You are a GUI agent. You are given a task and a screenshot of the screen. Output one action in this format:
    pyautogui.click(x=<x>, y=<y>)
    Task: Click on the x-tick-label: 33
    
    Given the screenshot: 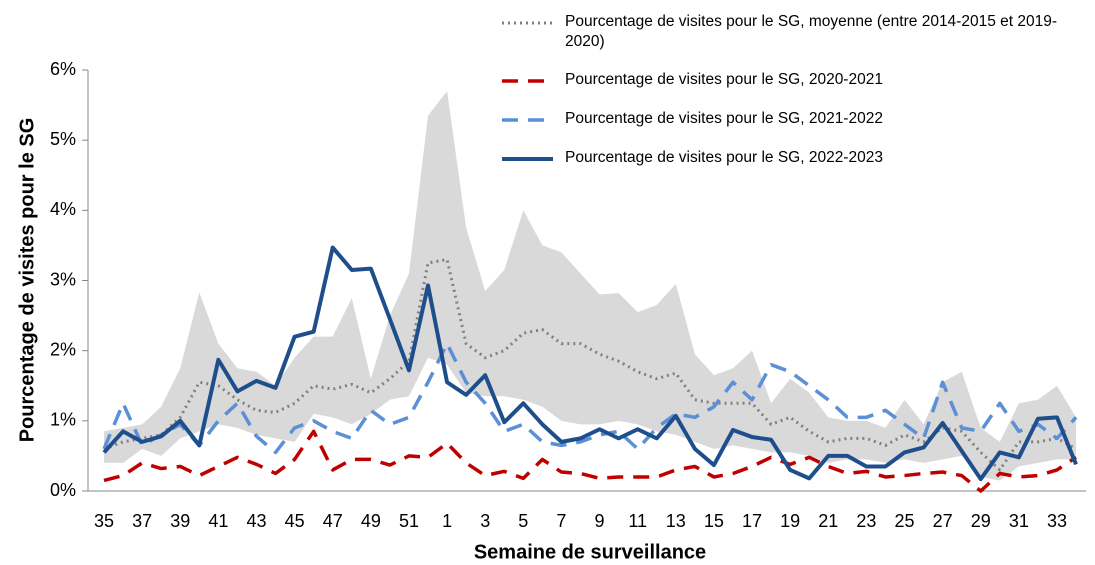 What is the action you would take?
    pyautogui.click(x=1057, y=521)
    